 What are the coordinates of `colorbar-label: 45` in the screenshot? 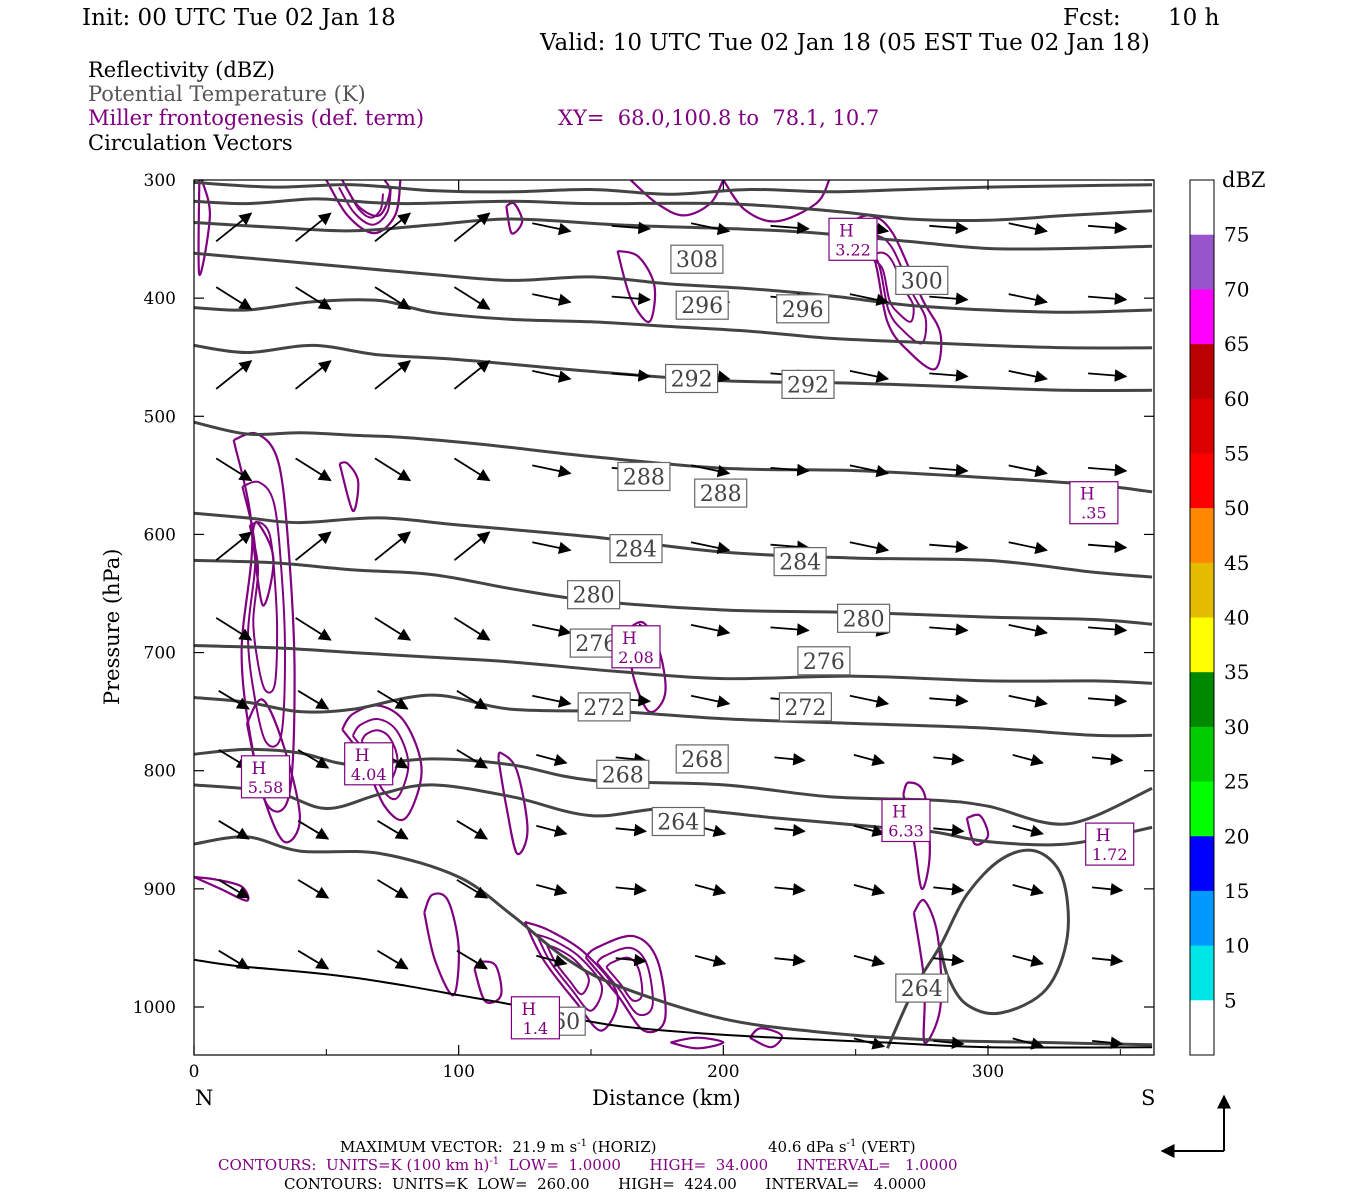 It's located at (1236, 563).